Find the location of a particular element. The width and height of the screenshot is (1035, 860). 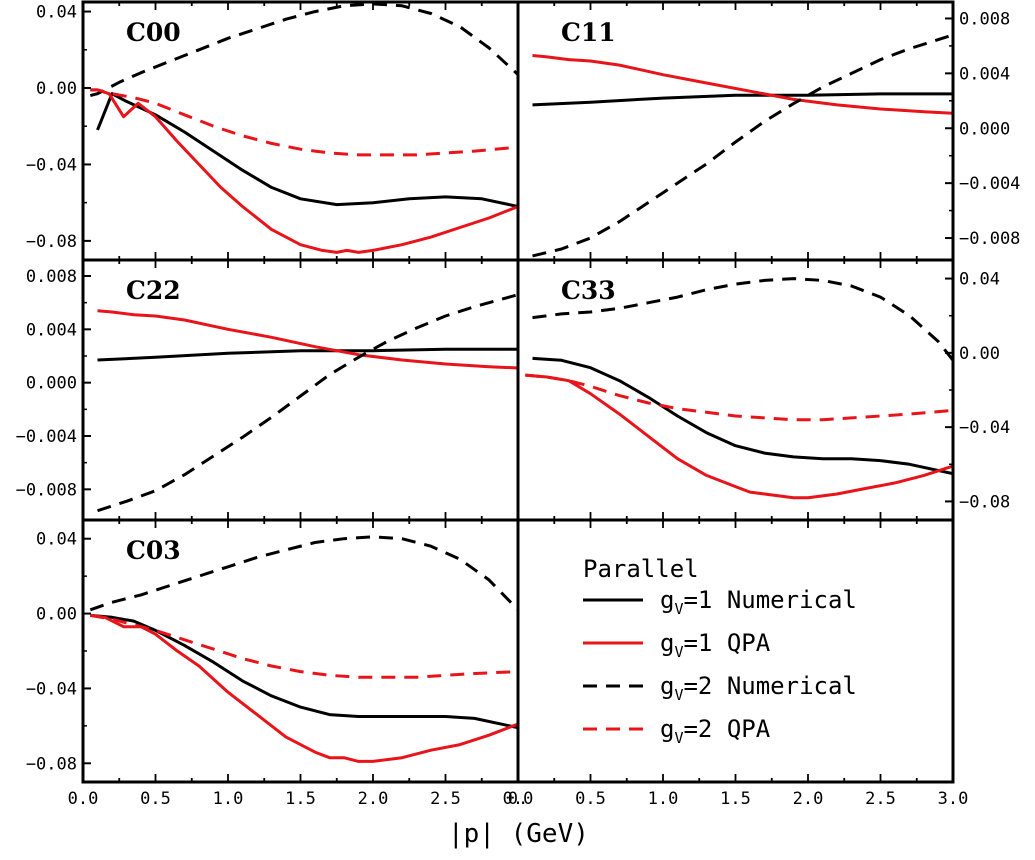

legend-title: Parallel is located at coordinates (641, 569).